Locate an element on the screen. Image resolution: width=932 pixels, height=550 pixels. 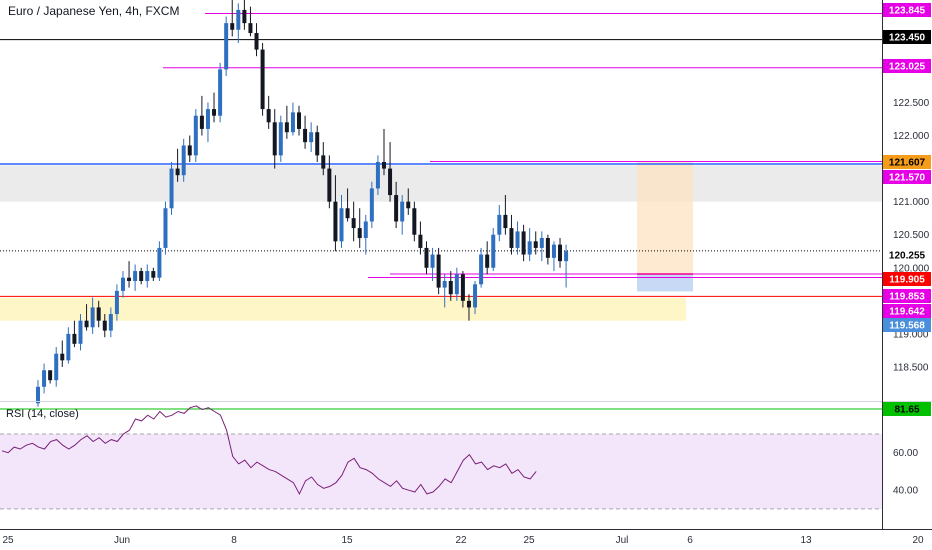
chart-title: Euro / Japanese Yen, 4h, FXCM is located at coordinates (94, 11).